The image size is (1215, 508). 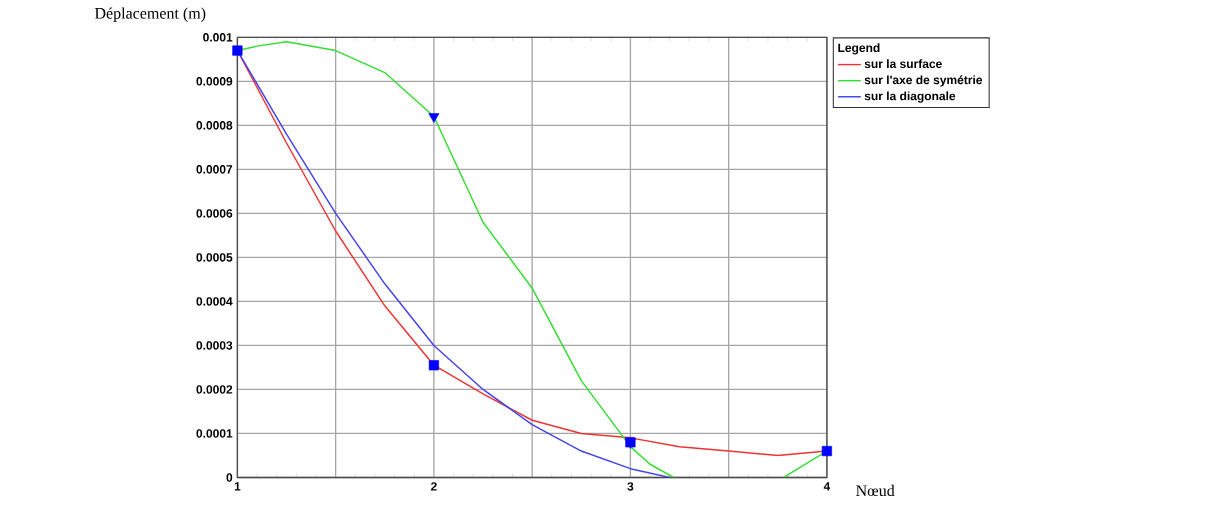 What do you see at coordinates (218, 37) in the screenshot?
I see `y-tick-label: 0.001` at bounding box center [218, 37].